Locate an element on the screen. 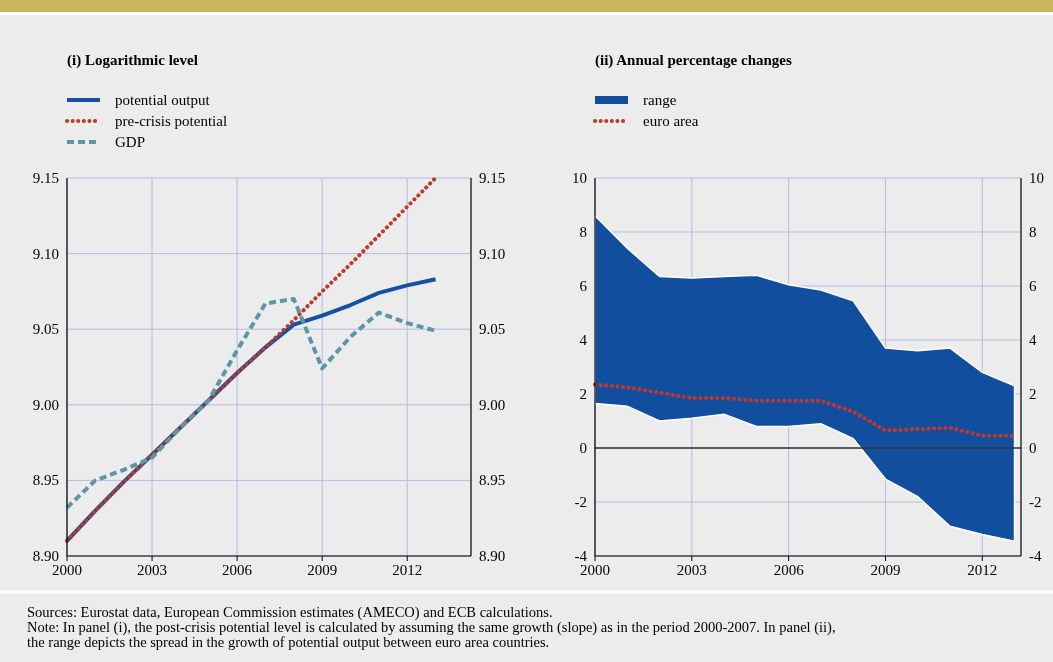  text: Note: In panel (i), the post-crisis potential level is calculated by assuming the same growth (slope) as in the period 2000-2007. In panel (ii), is located at coordinates (431, 627).